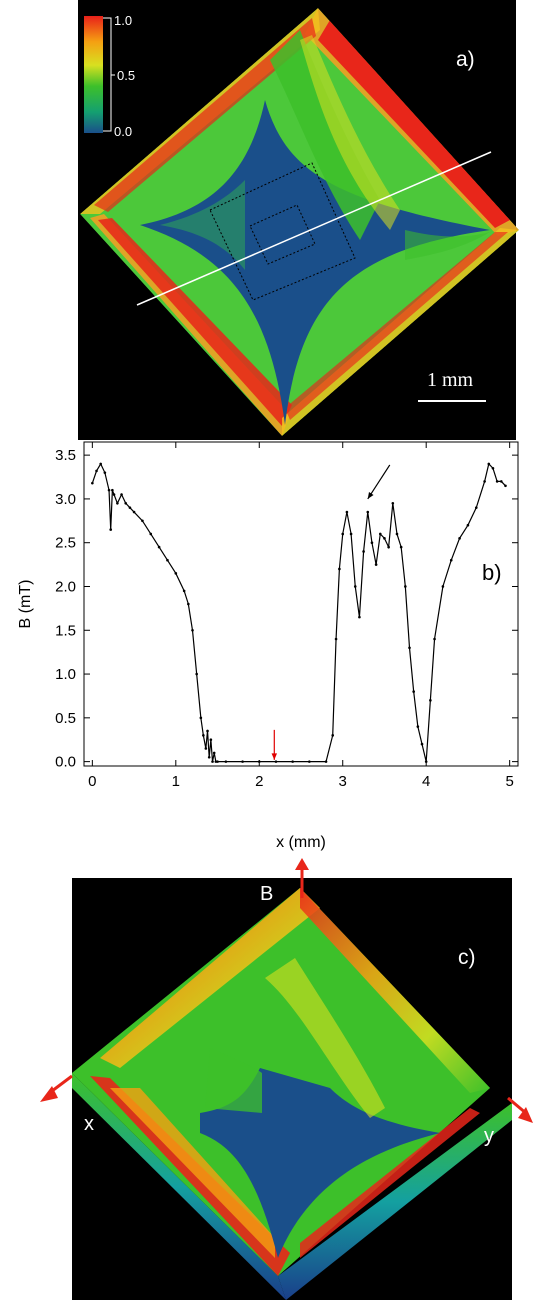 The width and height of the screenshot is (533, 1300). What do you see at coordinates (179, 1186) in the screenshot?
I see `base-left-side` at bounding box center [179, 1186].